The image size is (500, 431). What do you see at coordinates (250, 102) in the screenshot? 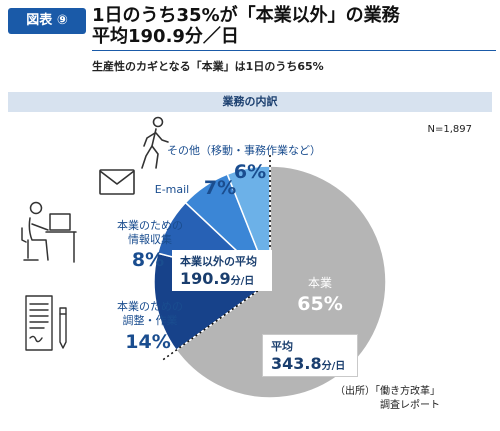
I see `section-band: 業務の内訳` at bounding box center [250, 102].